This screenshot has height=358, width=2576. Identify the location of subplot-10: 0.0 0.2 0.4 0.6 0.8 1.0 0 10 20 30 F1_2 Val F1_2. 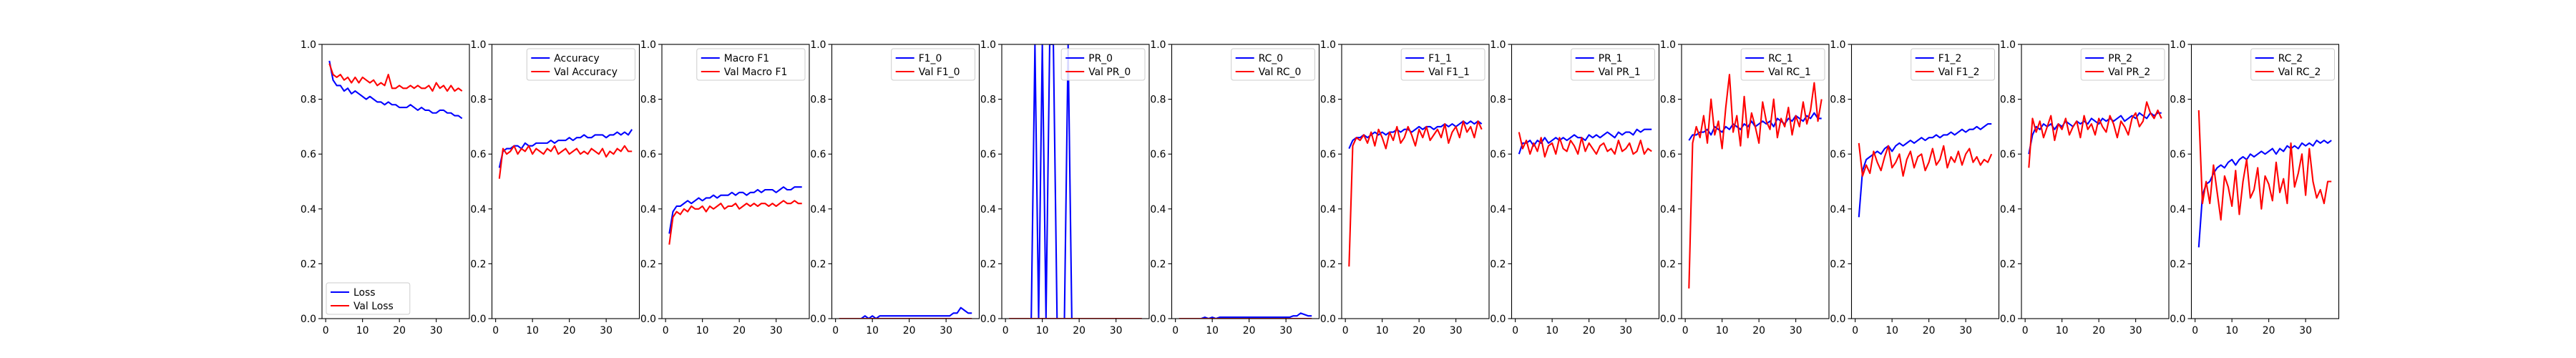
(1915, 188).